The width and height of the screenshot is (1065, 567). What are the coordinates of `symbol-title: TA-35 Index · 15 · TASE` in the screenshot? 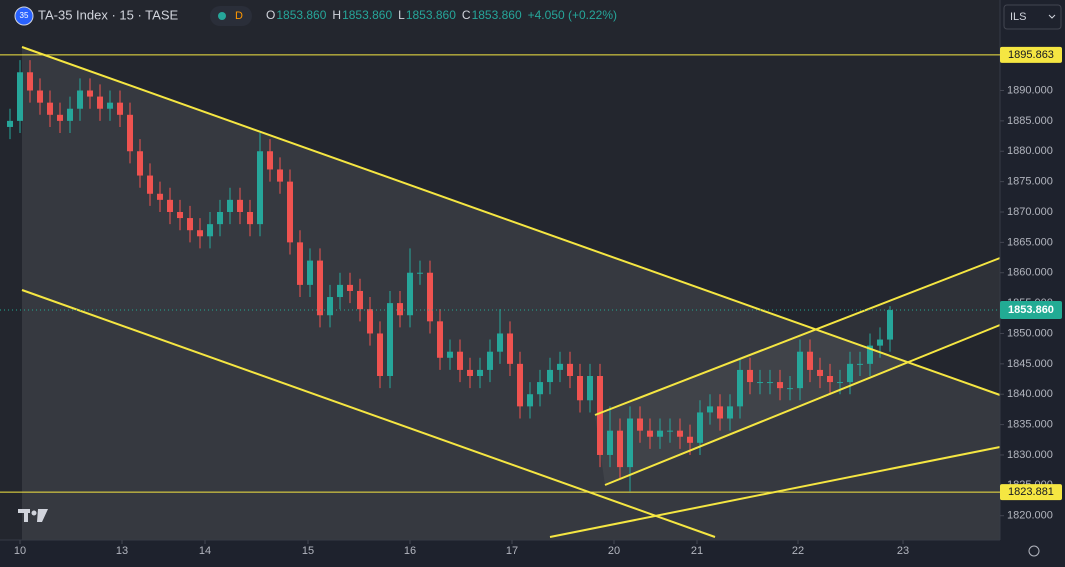 It's located at (108, 14).